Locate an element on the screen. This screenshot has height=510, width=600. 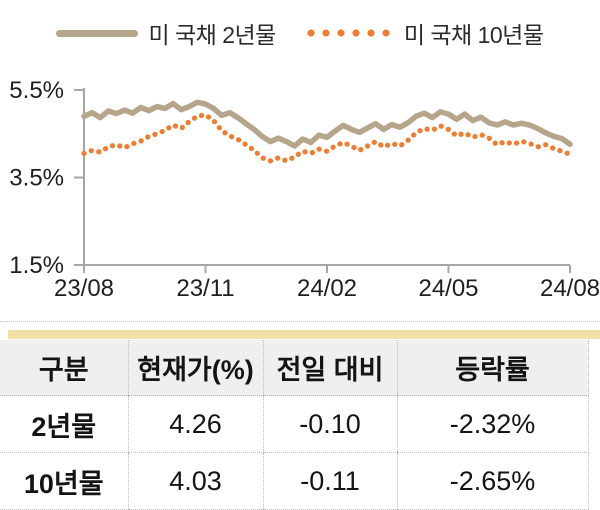
x-tick-label: 24/08 is located at coordinates (570, 288).